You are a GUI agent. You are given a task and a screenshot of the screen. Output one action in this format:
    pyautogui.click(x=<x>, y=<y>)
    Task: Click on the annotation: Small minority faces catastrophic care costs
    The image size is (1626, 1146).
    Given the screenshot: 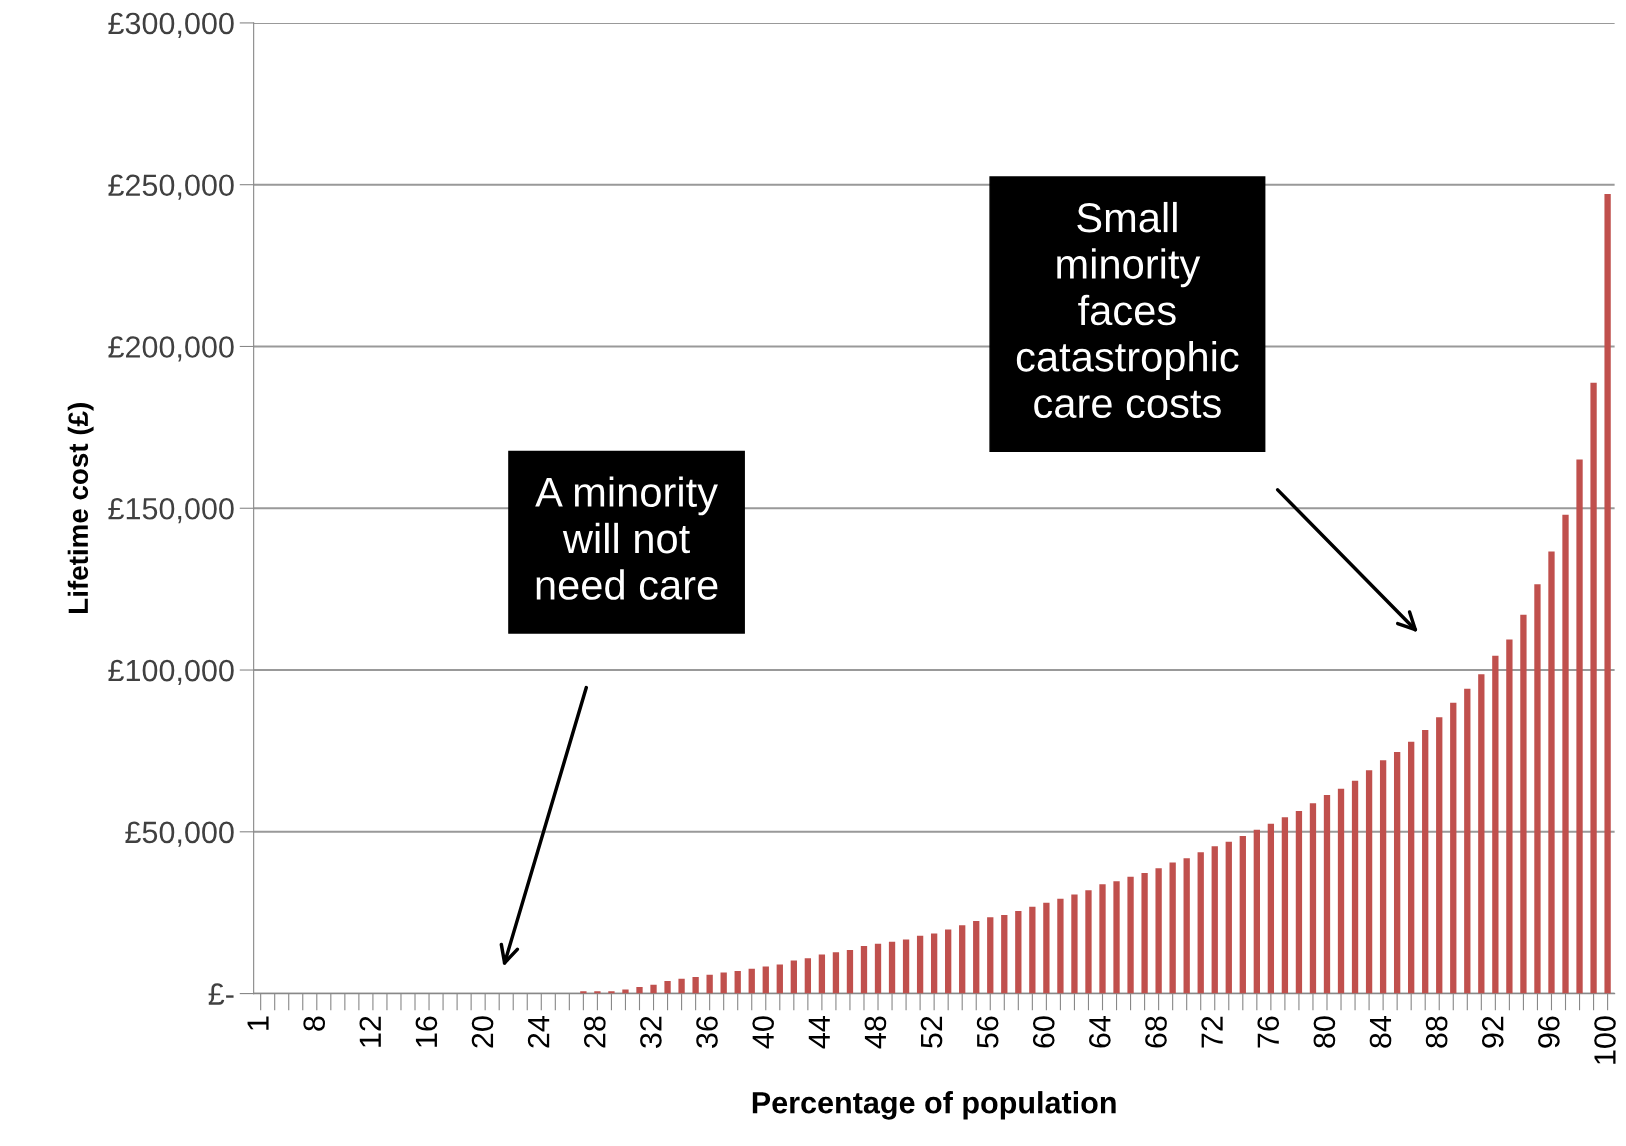 What is the action you would take?
    pyautogui.click(x=1127, y=310)
    